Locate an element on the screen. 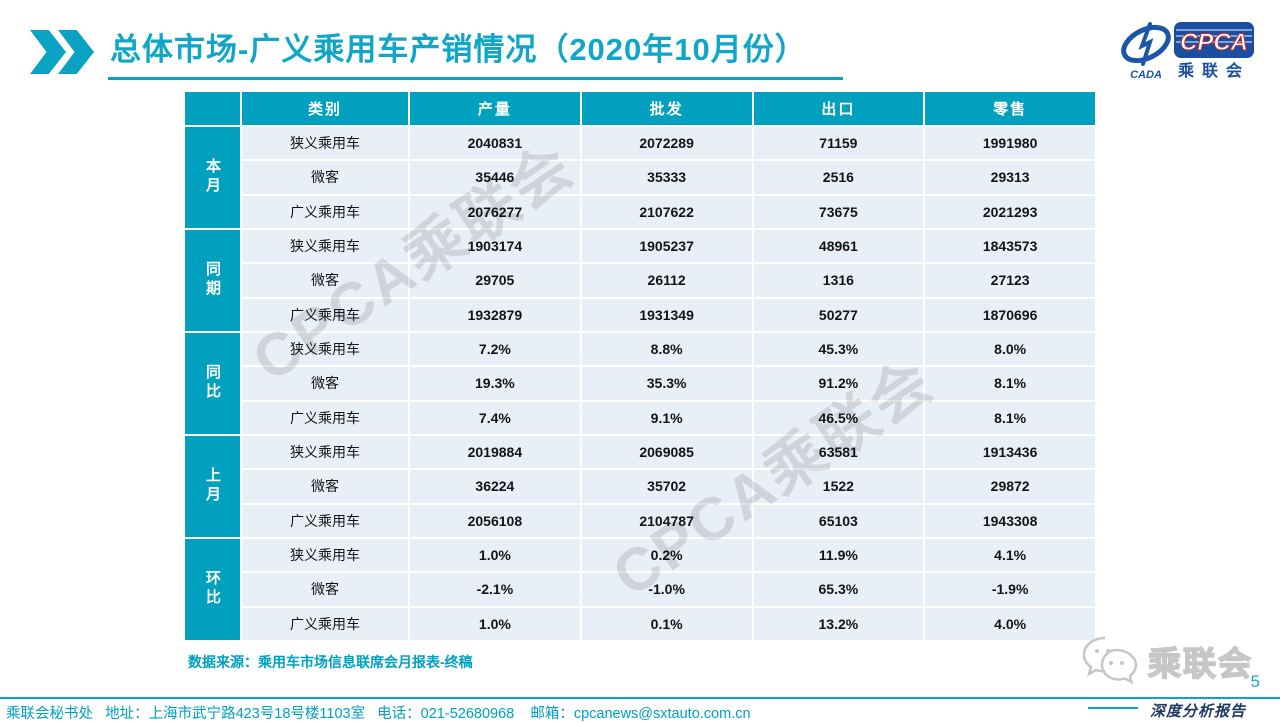 This screenshot has width=1280, height=723. slide-header: 总体市场-广义乘用车产销情况（2020年10月份） is located at coordinates (436, 52).